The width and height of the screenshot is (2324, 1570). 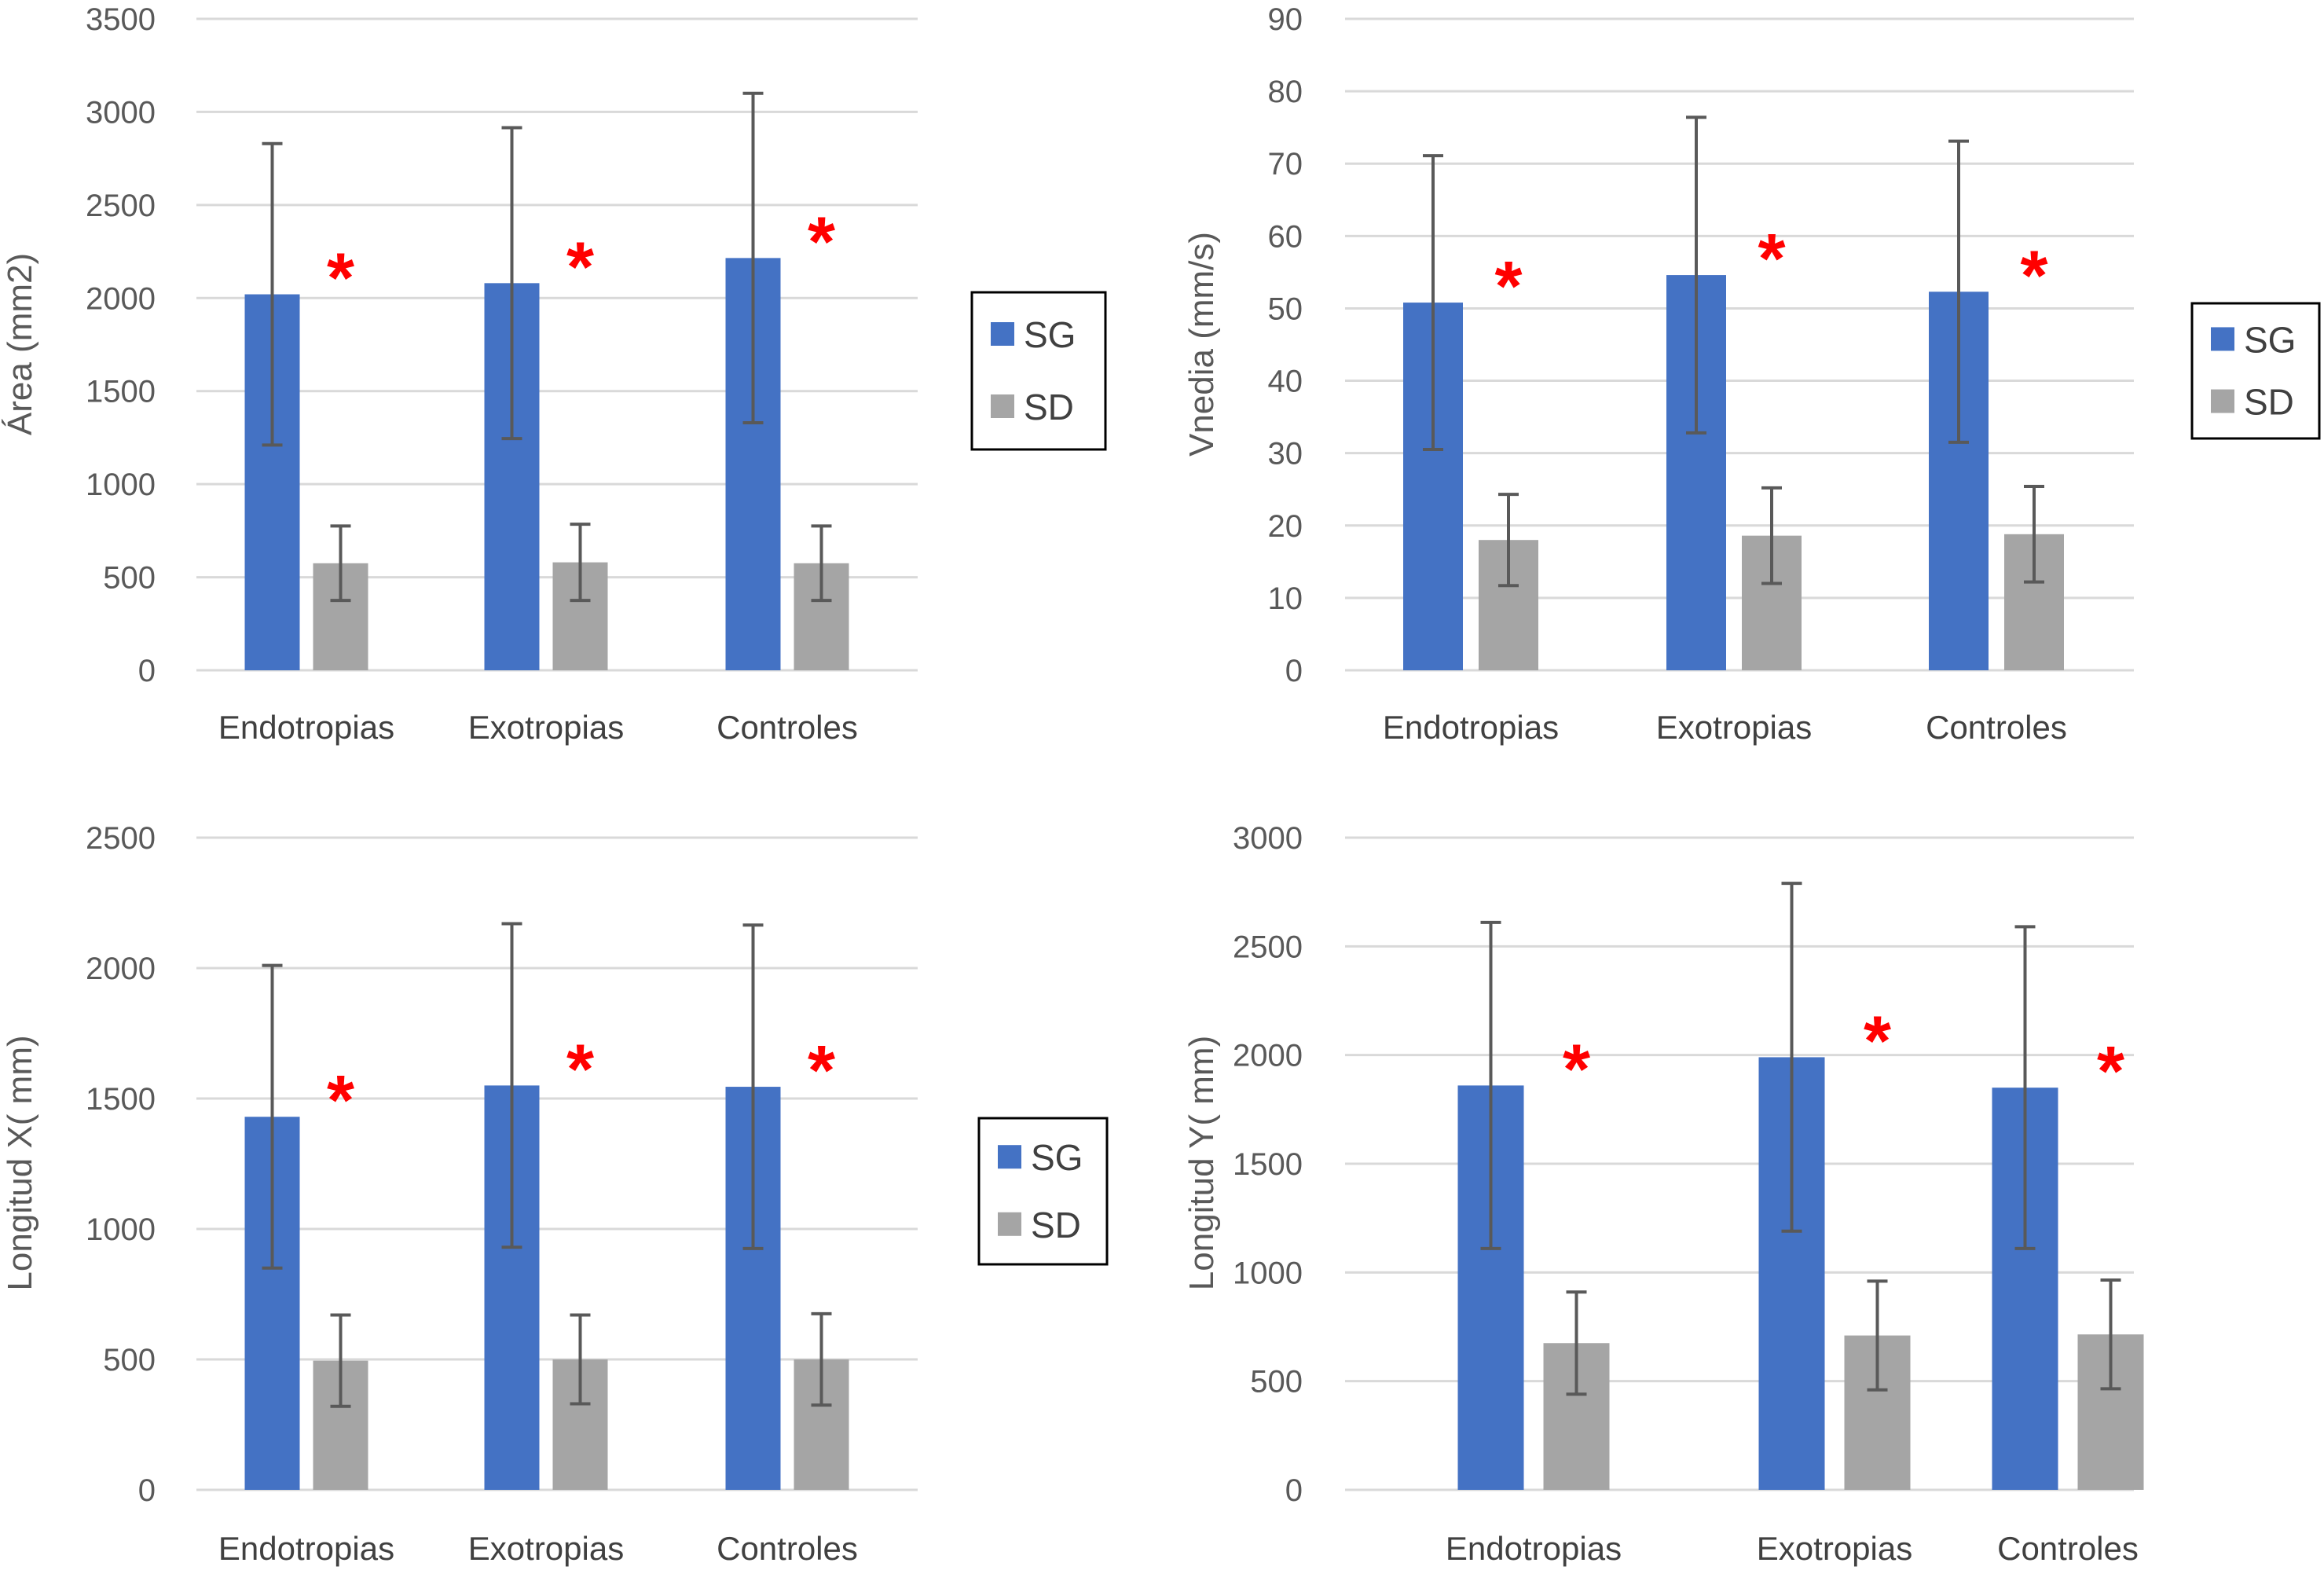 What do you see at coordinates (1285, 236) in the screenshot?
I see `y-tick-label: 60` at bounding box center [1285, 236].